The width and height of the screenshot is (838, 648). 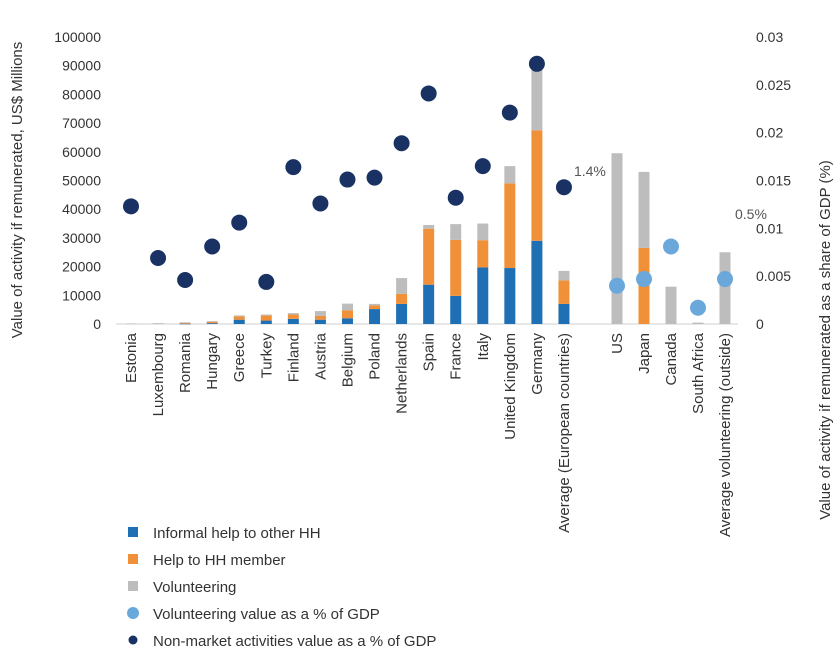 What do you see at coordinates (266, 318) in the screenshot?
I see `bar-help-to-hh-member-turkey` at bounding box center [266, 318].